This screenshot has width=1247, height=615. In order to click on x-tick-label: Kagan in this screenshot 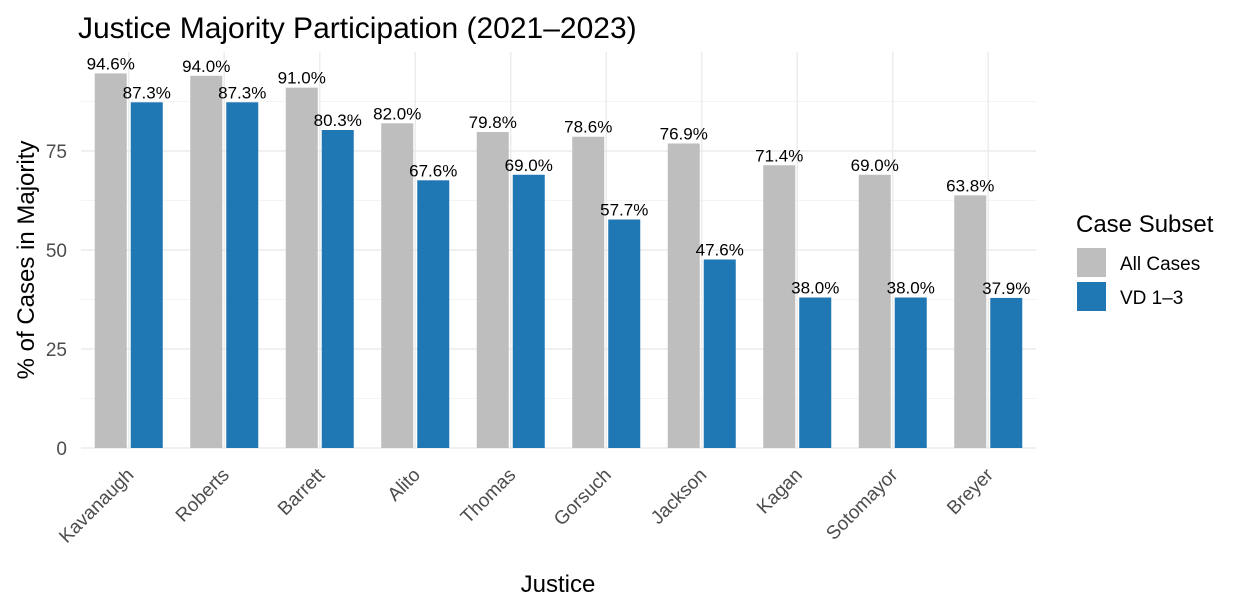, I will do `click(780, 492)`.